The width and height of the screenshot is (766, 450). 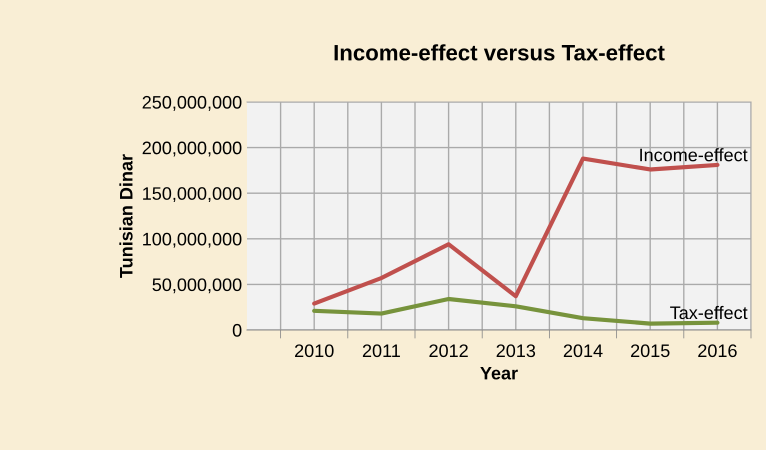 What do you see at coordinates (516, 351) in the screenshot?
I see `x-tick-label: 2013` at bounding box center [516, 351].